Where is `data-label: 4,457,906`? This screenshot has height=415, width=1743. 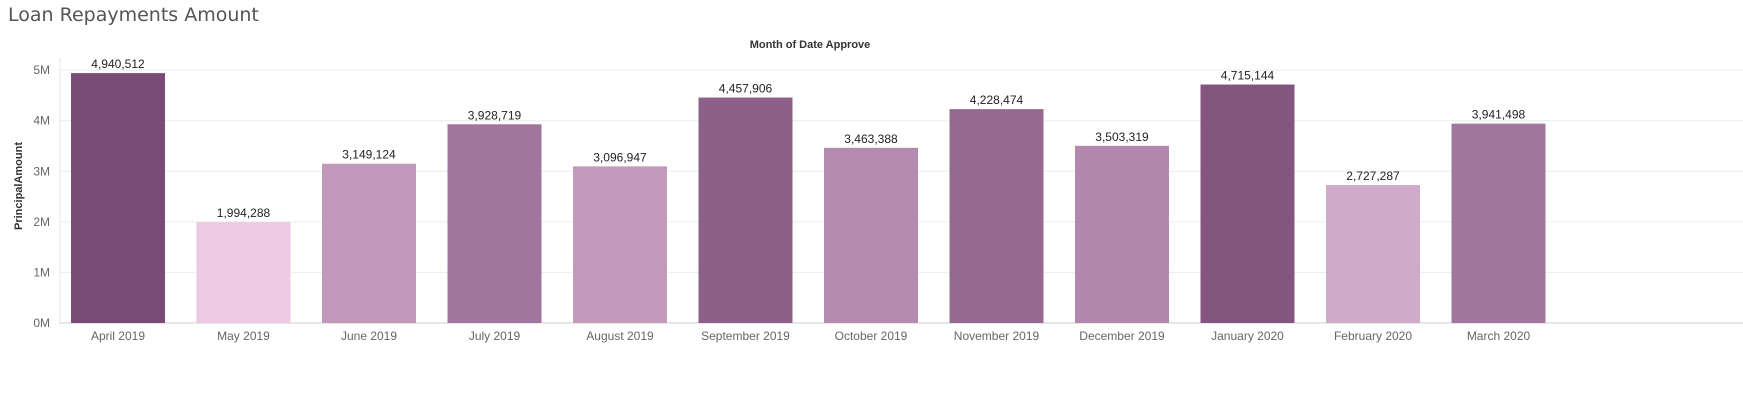 data-label: 4,457,906 is located at coordinates (746, 89).